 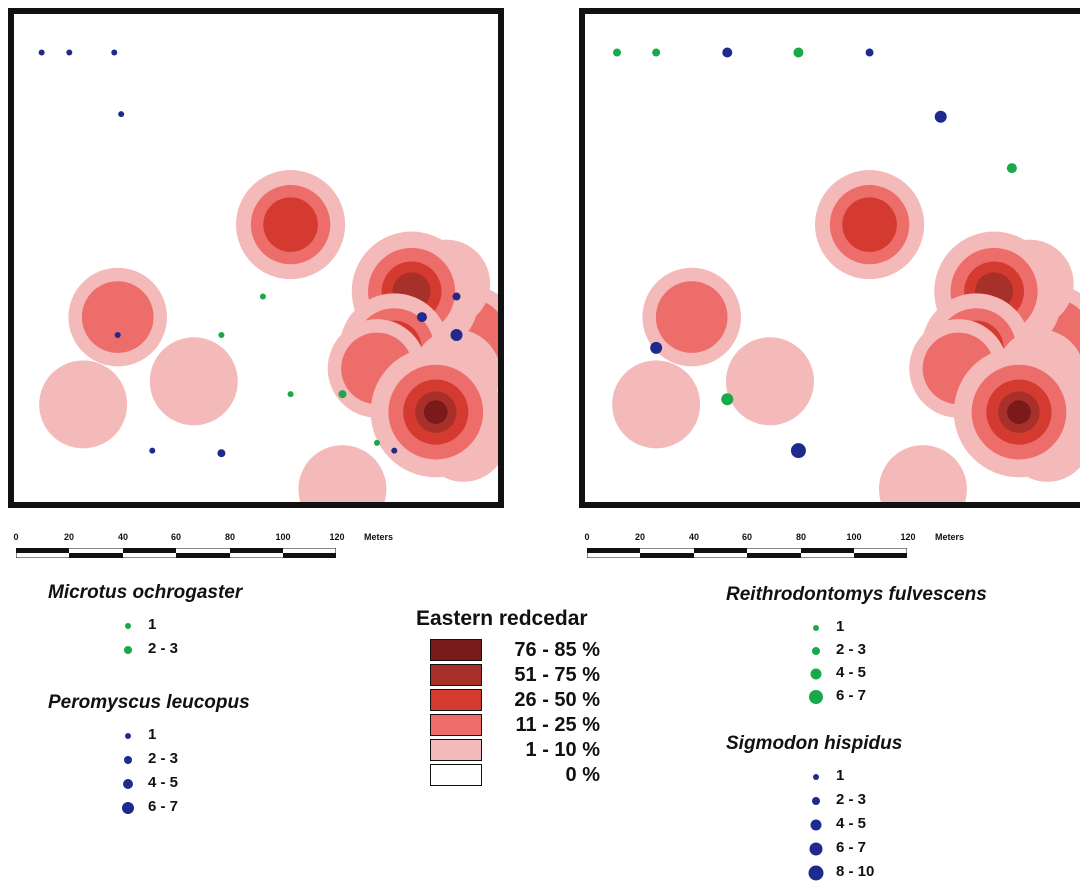 What do you see at coordinates (520, 751) in the screenshot?
I see `legend-row-cedar-5: 1 - 10 %` at bounding box center [520, 751].